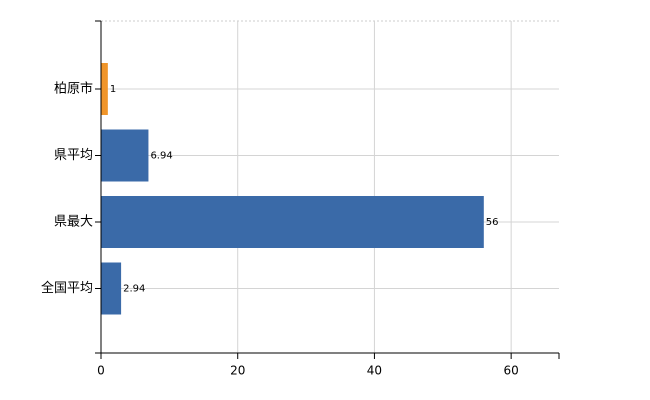 Image resolution: width=650 pixels, height=400 pixels. Describe the element at coordinates (73, 222) in the screenshot. I see `y-tick-label: 県最大` at that location.